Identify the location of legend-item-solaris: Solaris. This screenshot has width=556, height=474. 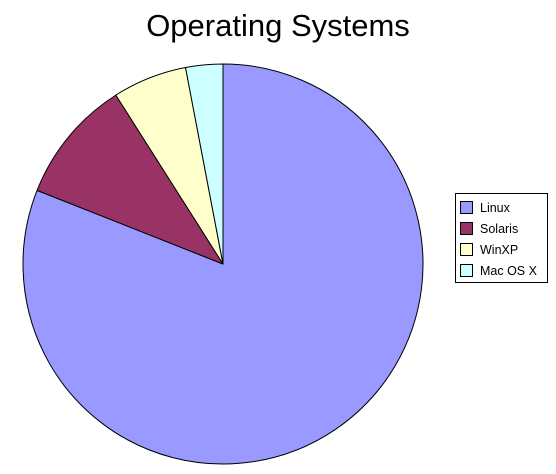
(501, 228).